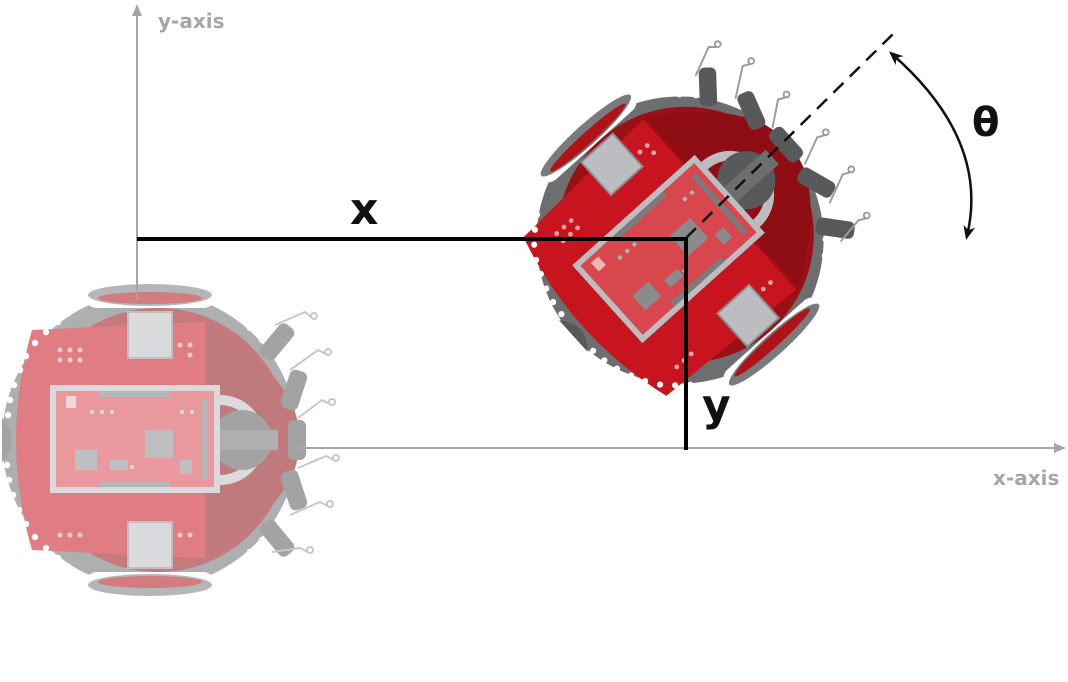 This screenshot has height=682, width=1068. What do you see at coordinates (932, 145) in the screenshot?
I see `theta-arc` at bounding box center [932, 145].